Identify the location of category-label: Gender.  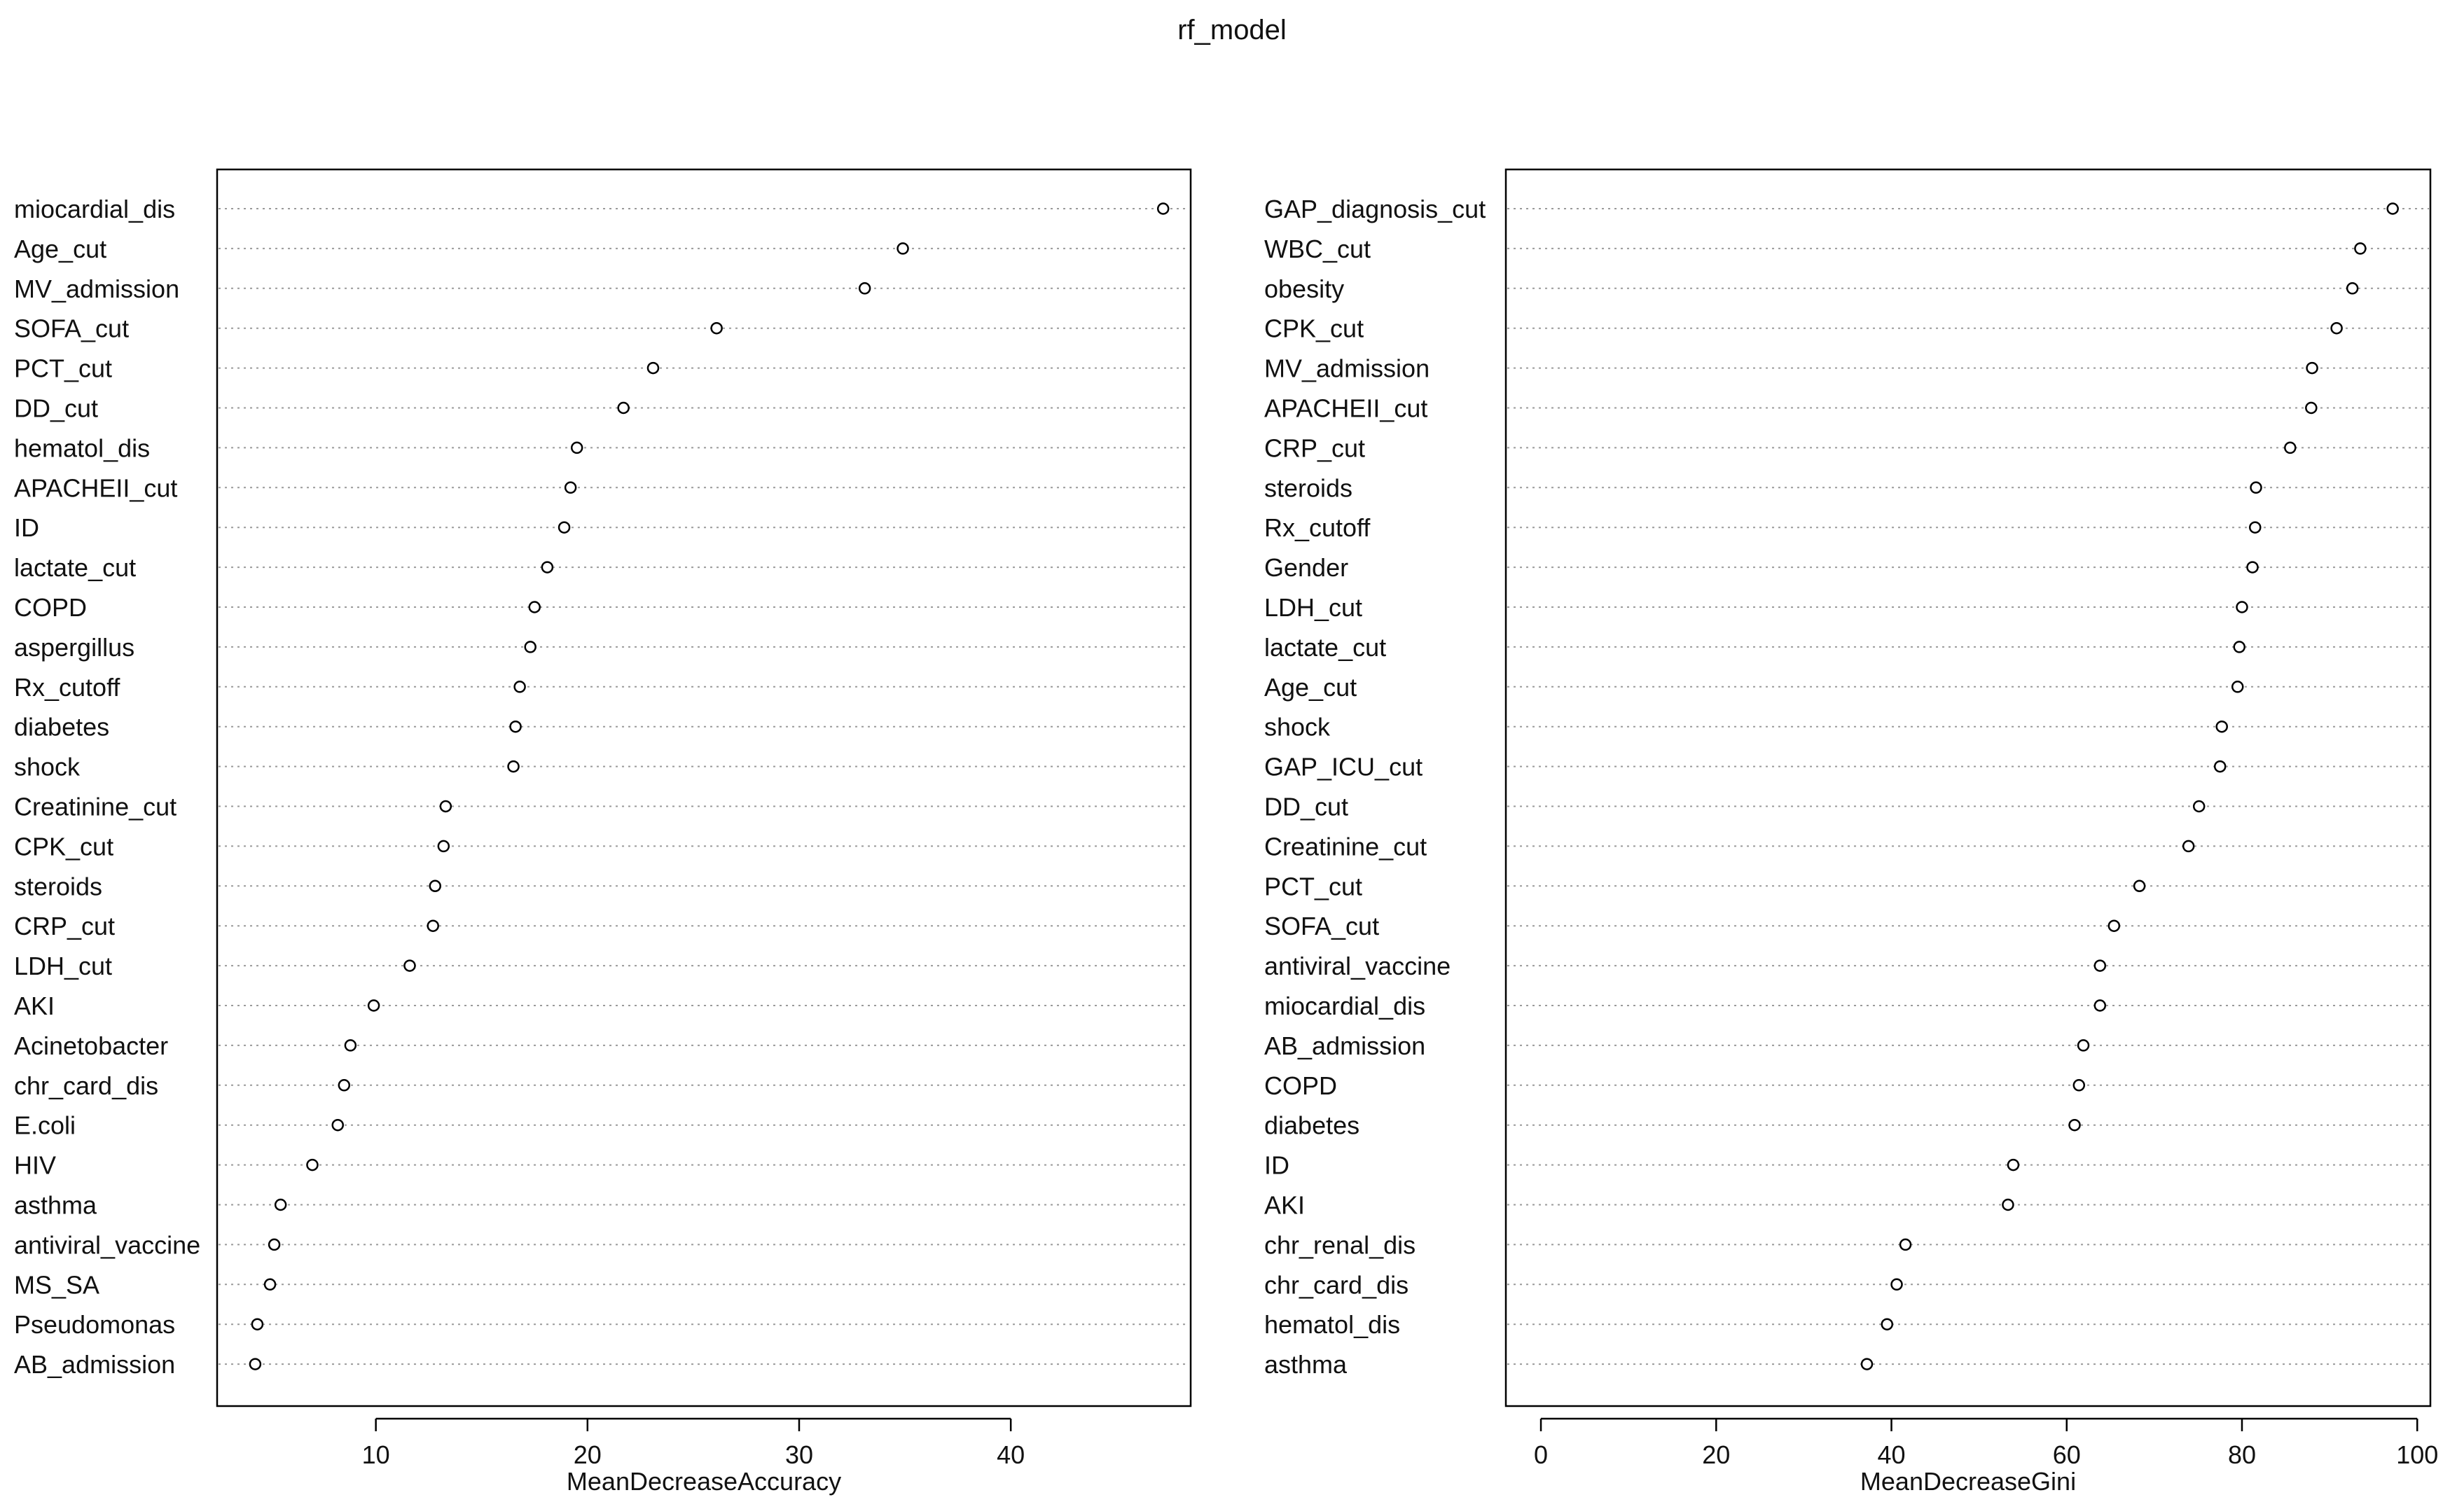
(1306, 567).